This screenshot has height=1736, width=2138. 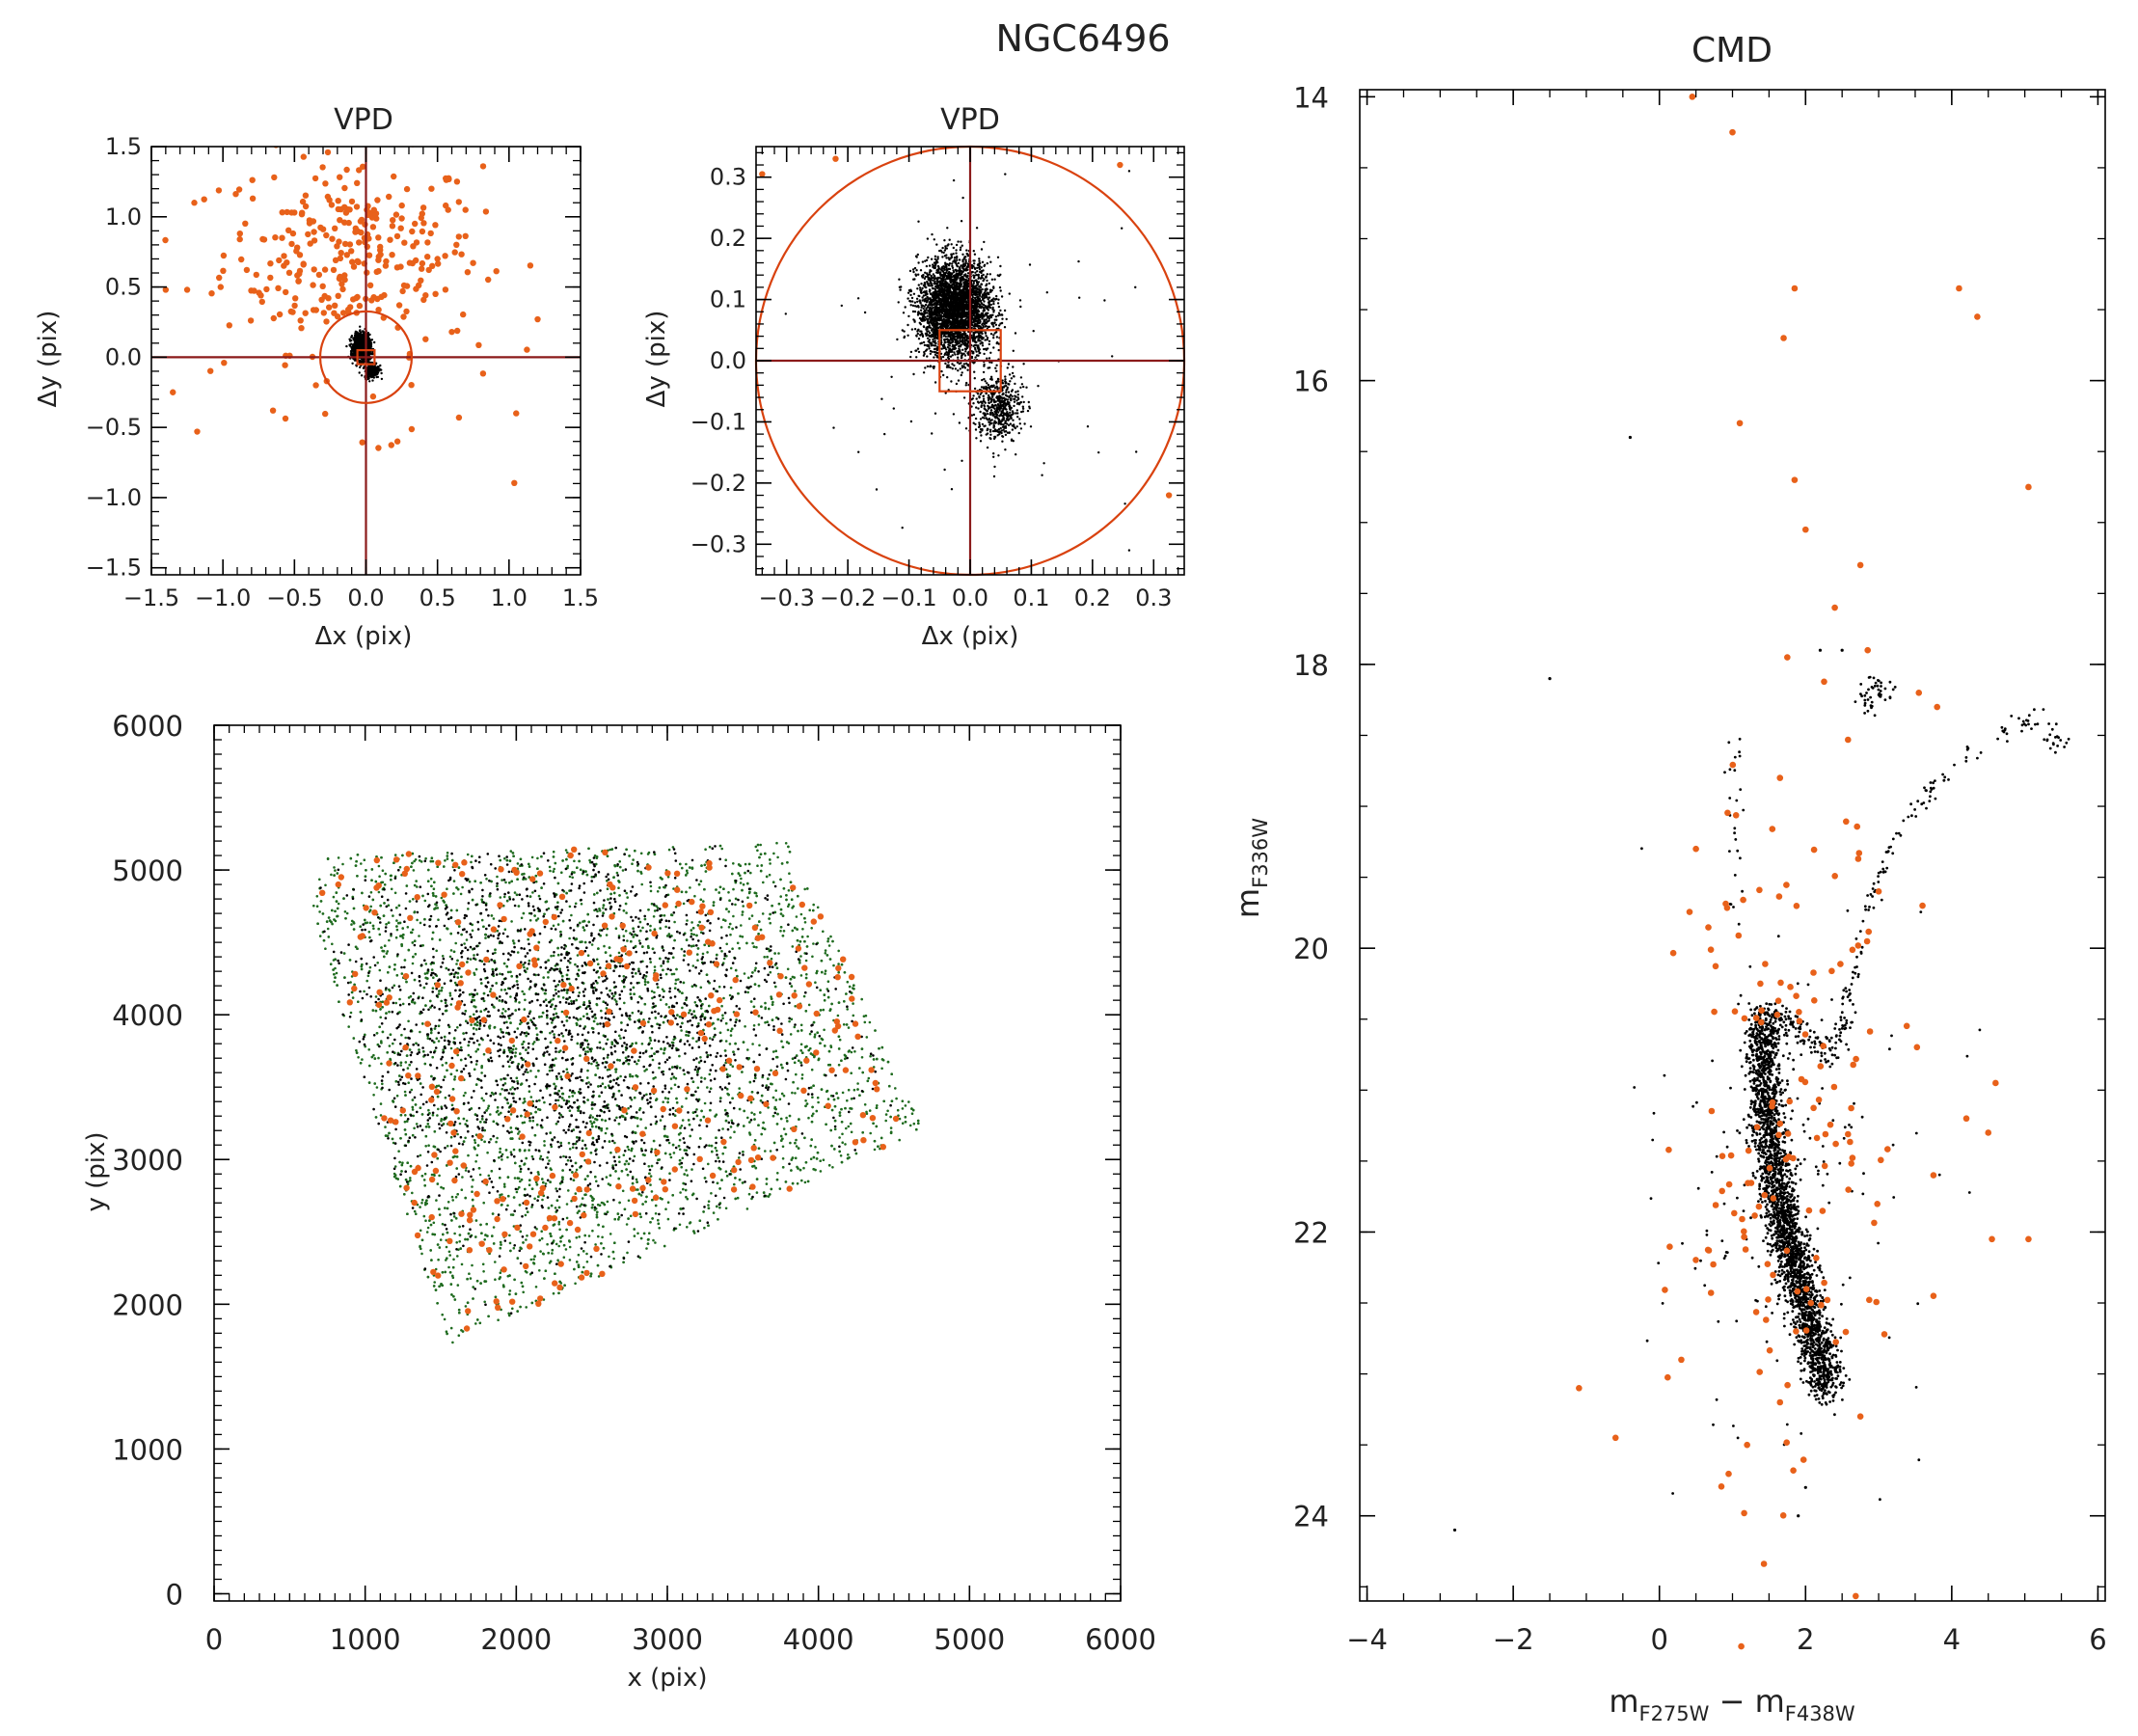 I want to click on vpd1-x-label-unit: (pix), so click(x=380, y=636).